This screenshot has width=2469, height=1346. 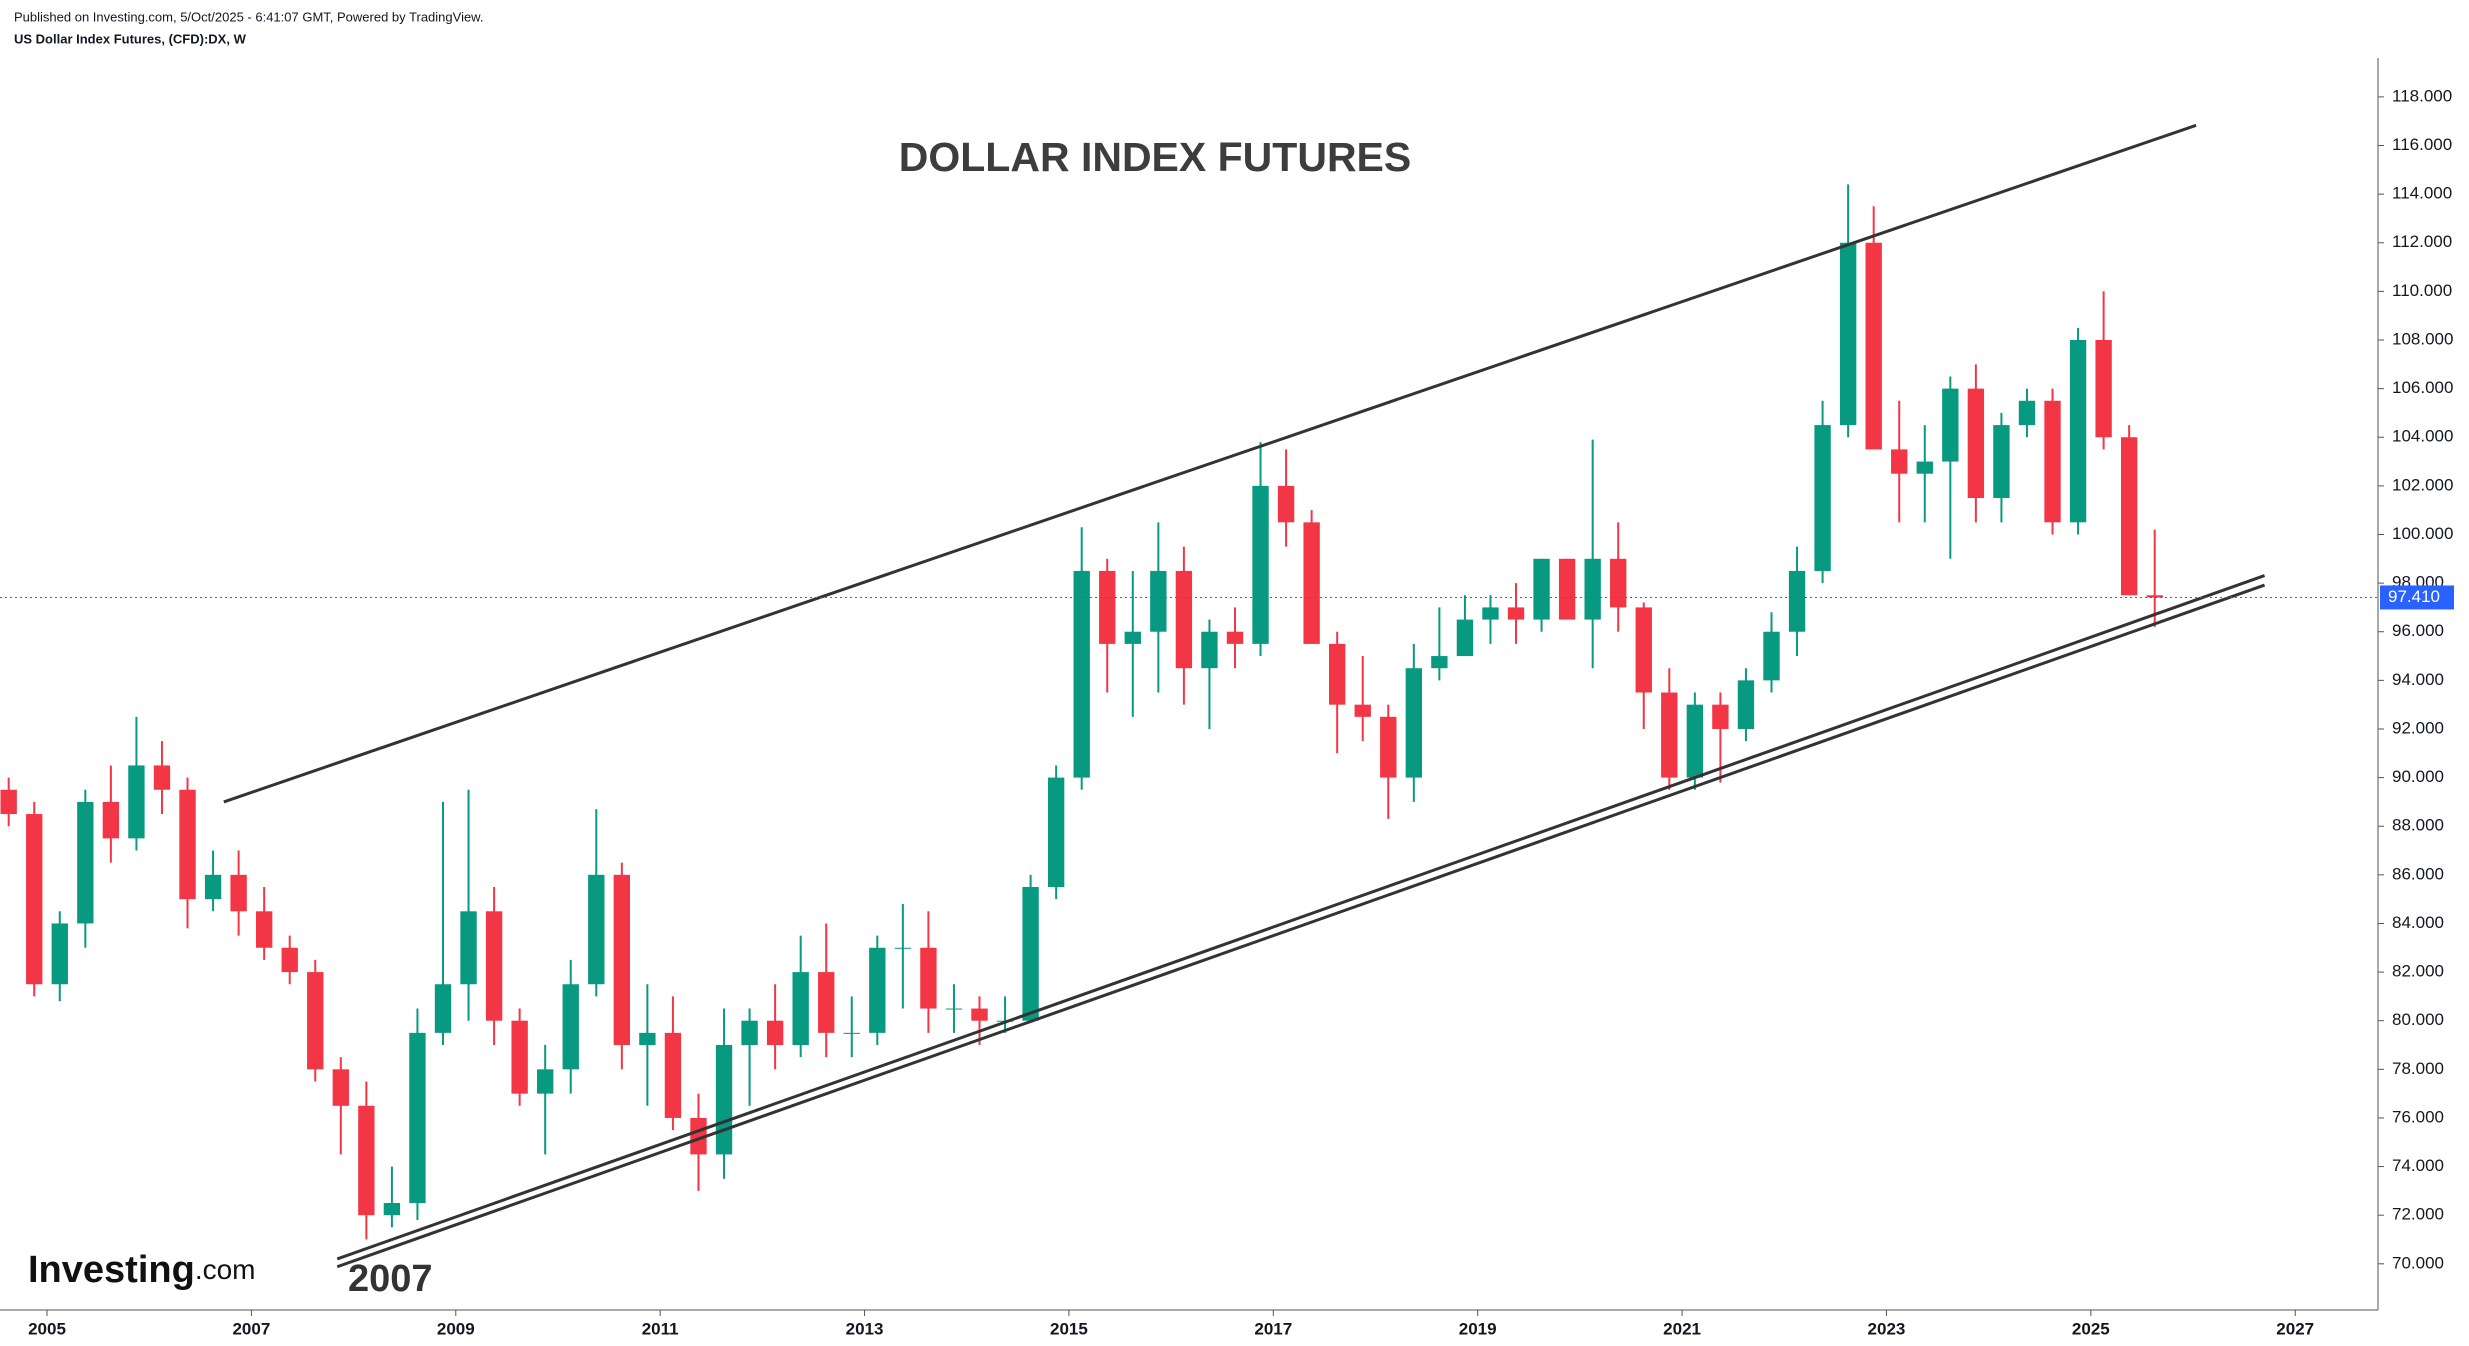 What do you see at coordinates (1887, 1328) in the screenshot?
I see `x-tick-label: 2023` at bounding box center [1887, 1328].